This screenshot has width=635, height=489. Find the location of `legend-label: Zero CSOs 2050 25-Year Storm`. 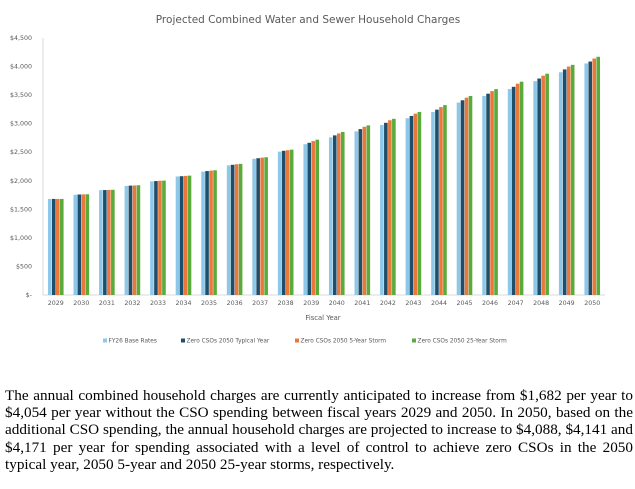

legend-label: Zero CSOs 2050 25-Year Storm is located at coordinates (463, 342).